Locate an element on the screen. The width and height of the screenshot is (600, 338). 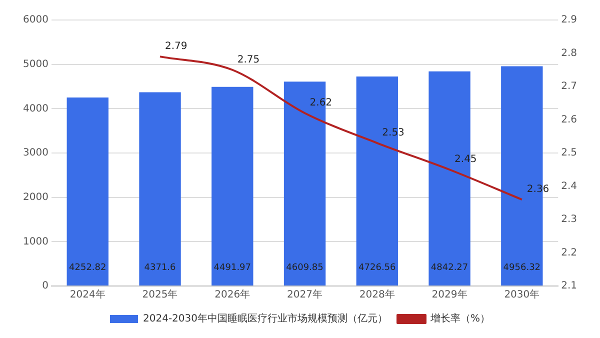
y2-tick-label: 2.4 is located at coordinates (569, 186).